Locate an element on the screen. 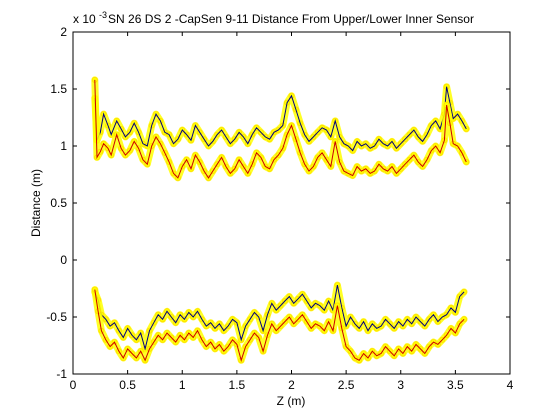 The width and height of the screenshot is (560, 420). y-exponent-power: -3 is located at coordinates (103, 15).